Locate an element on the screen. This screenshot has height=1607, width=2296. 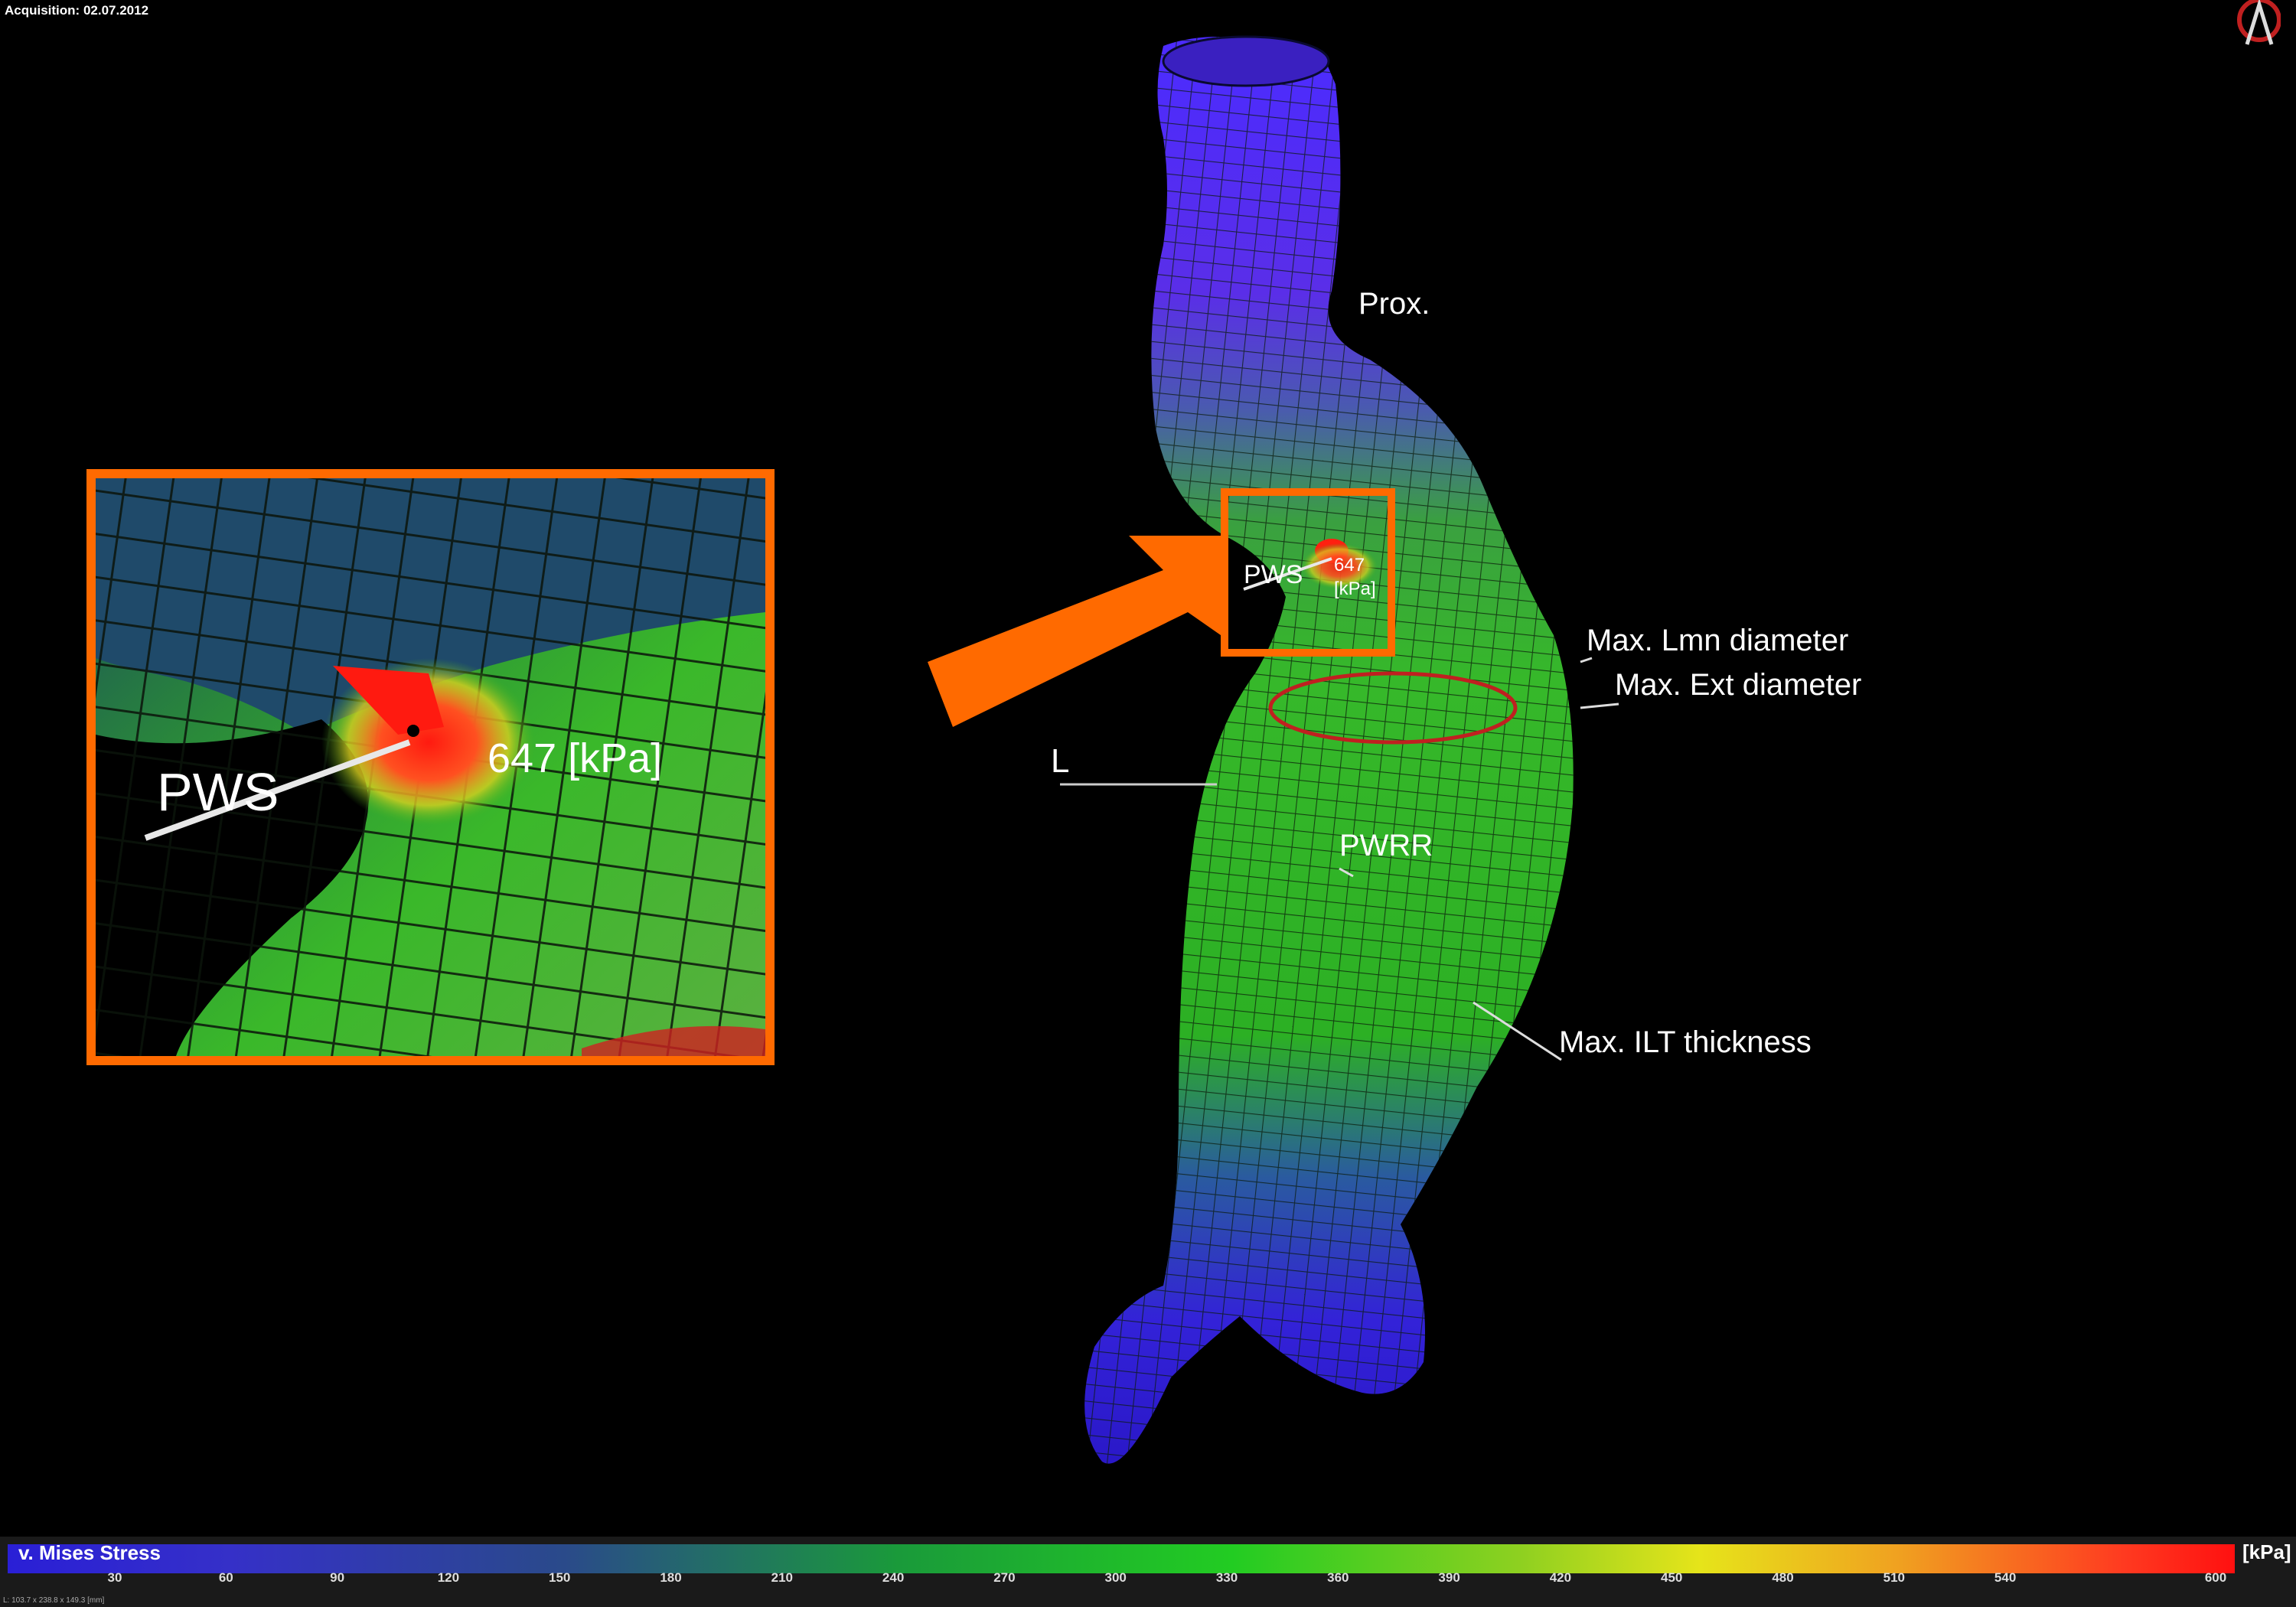
leader-lines is located at coordinates (1339, 859).